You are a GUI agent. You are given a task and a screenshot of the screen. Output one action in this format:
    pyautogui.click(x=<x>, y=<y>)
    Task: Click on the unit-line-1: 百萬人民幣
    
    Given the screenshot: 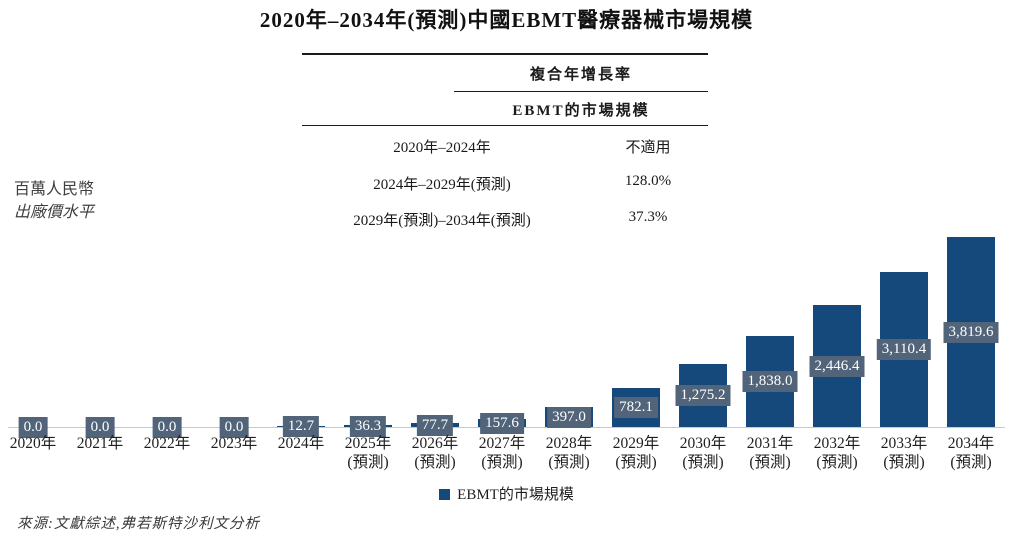 What is the action you would take?
    pyautogui.click(x=54, y=189)
    